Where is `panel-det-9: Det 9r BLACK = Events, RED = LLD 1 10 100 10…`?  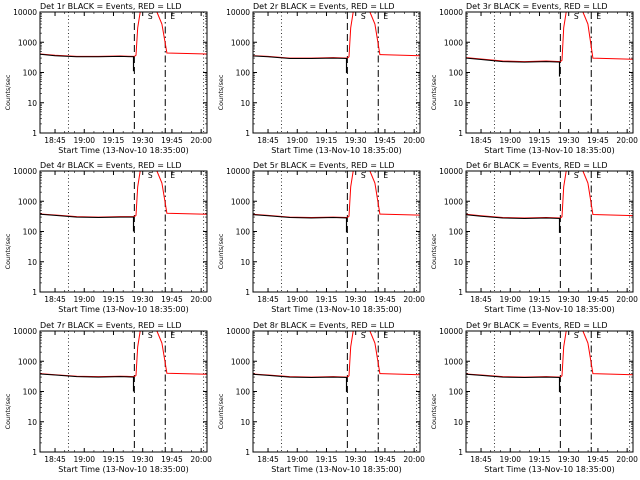
panel-det-9: Det 9r BLACK = Events, RED = LLD 1 10 100 10… is located at coordinates (534, 397).